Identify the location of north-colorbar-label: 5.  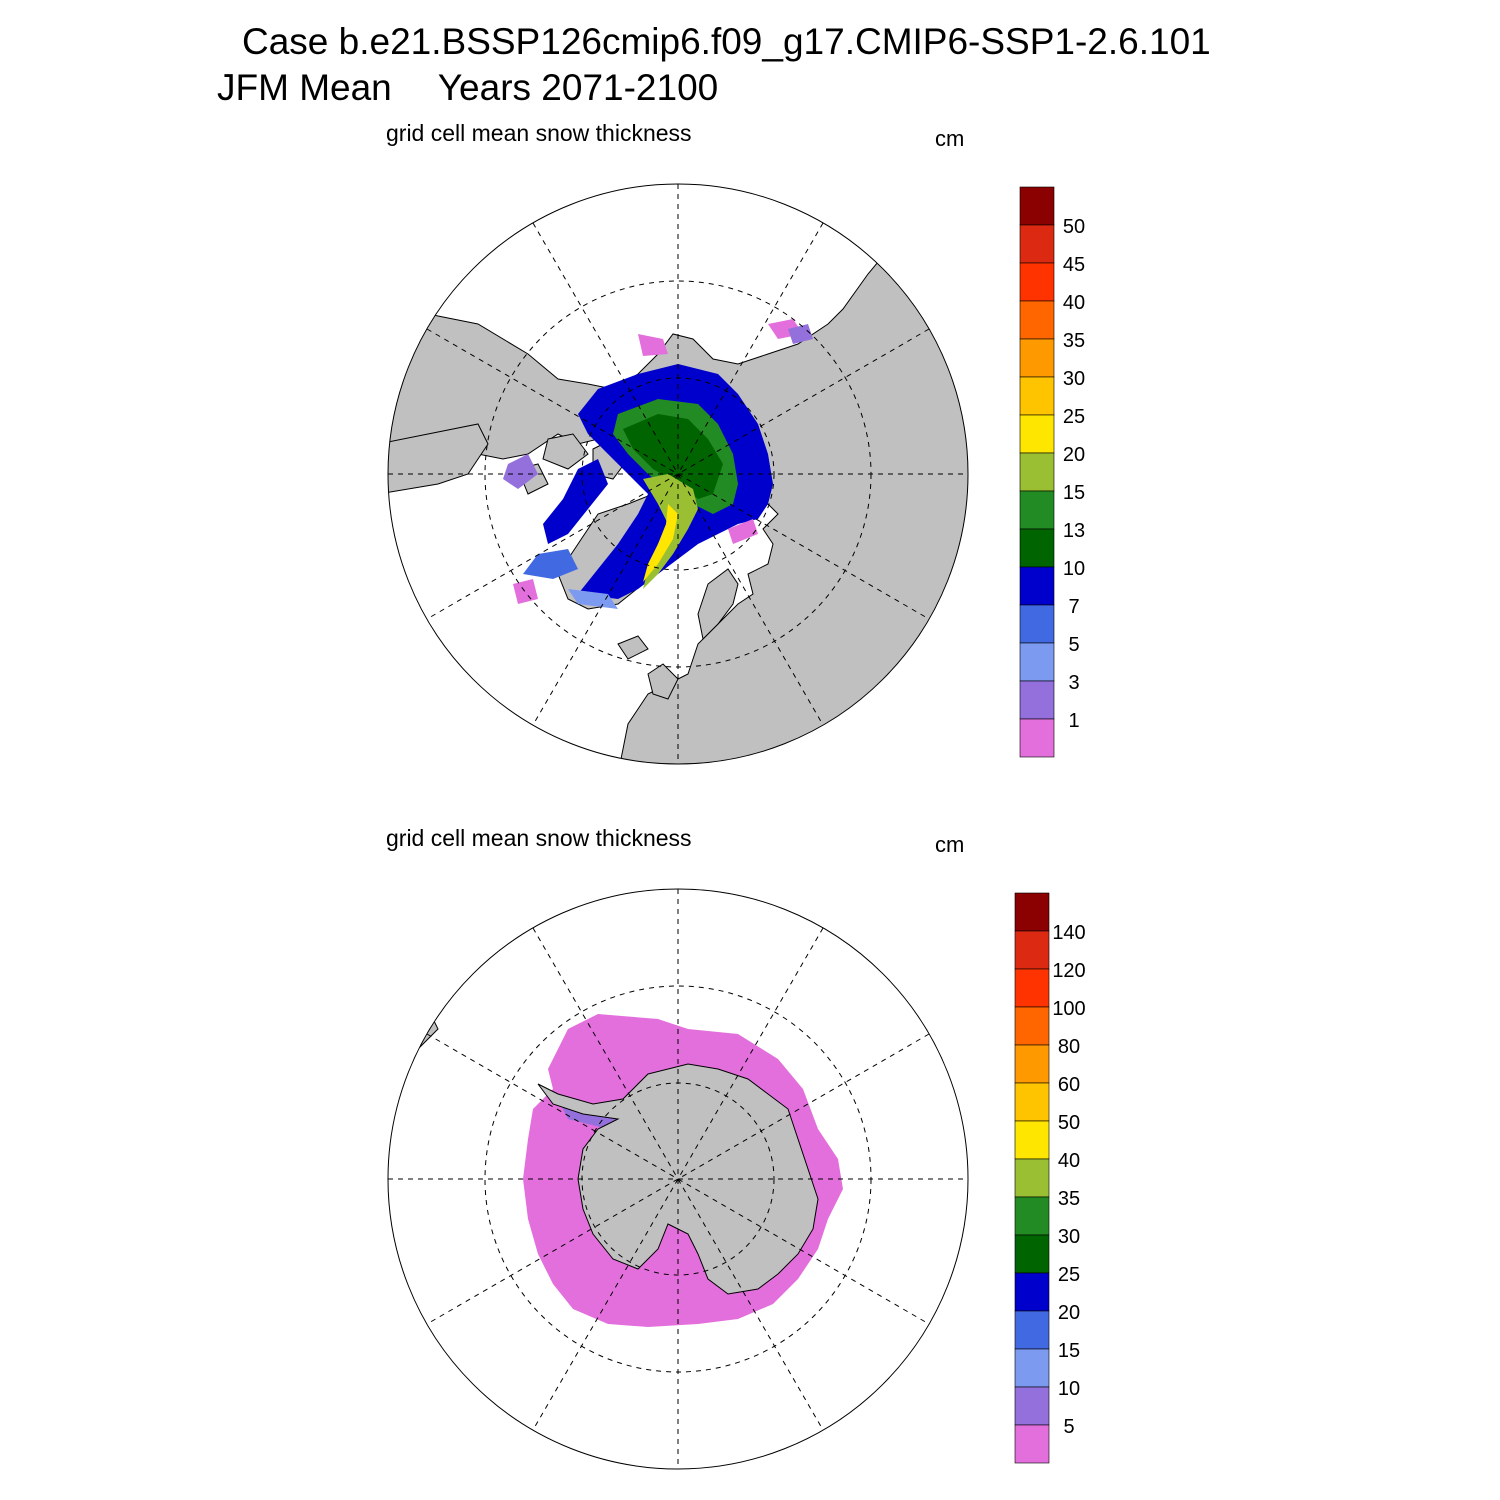
(1073, 645).